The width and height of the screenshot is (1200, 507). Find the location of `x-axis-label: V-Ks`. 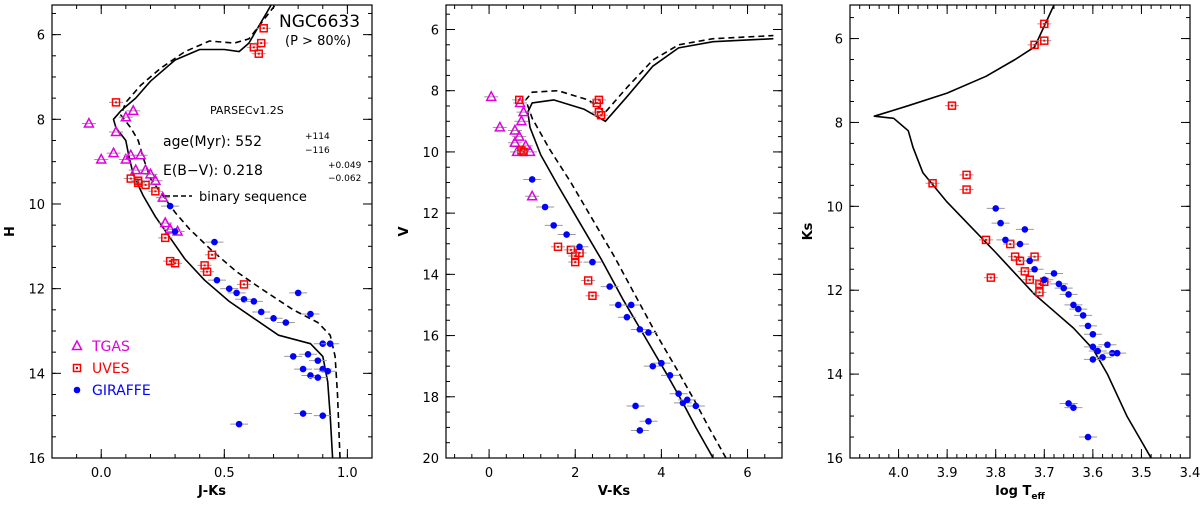

x-axis-label: V-Ks is located at coordinates (614, 491).